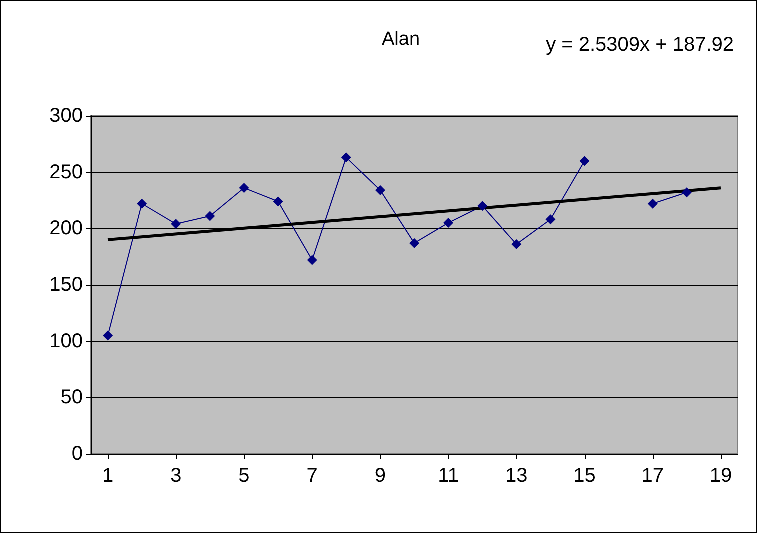 The width and height of the screenshot is (757, 533). I want to click on x-tick-label: 15, so click(585, 476).